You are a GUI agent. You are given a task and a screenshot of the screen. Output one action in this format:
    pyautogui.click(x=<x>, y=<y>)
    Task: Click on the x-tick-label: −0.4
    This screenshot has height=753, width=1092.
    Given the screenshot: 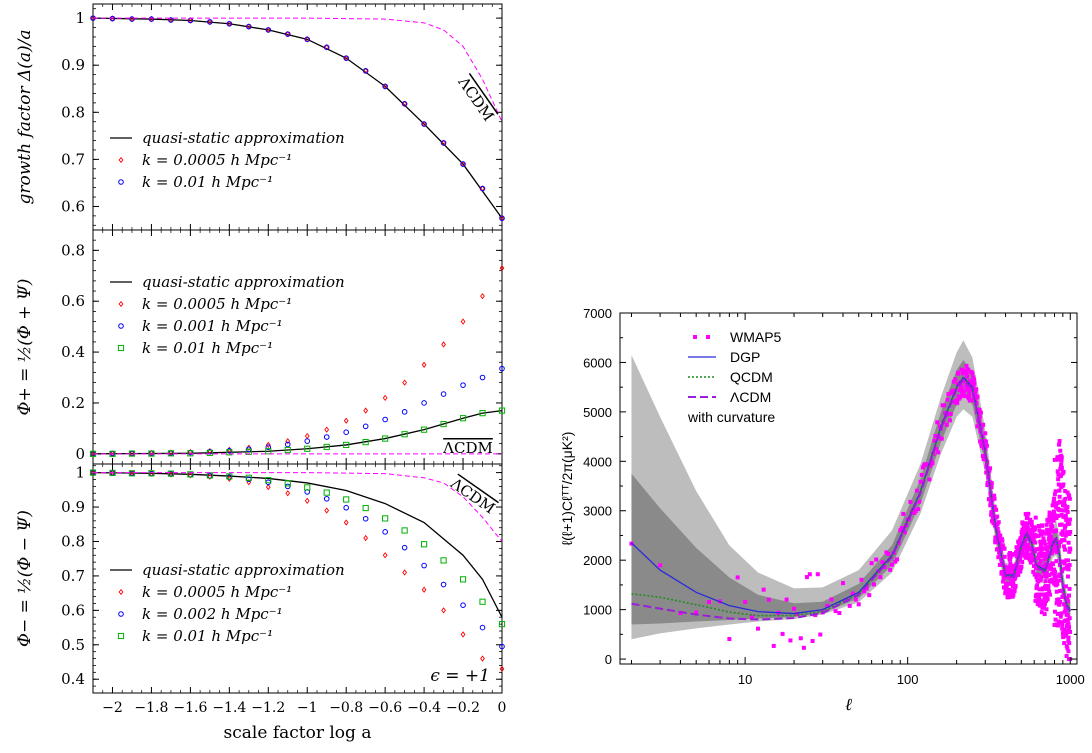 What is the action you would take?
    pyautogui.click(x=424, y=708)
    